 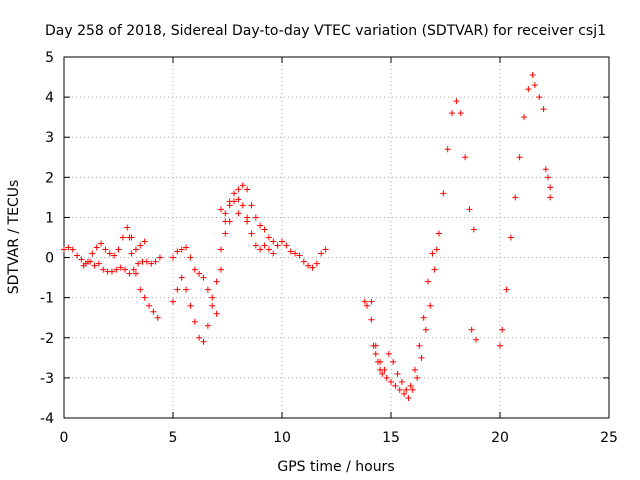 What do you see at coordinates (49, 178) in the screenshot?
I see `y-tick-label: 2` at bounding box center [49, 178].